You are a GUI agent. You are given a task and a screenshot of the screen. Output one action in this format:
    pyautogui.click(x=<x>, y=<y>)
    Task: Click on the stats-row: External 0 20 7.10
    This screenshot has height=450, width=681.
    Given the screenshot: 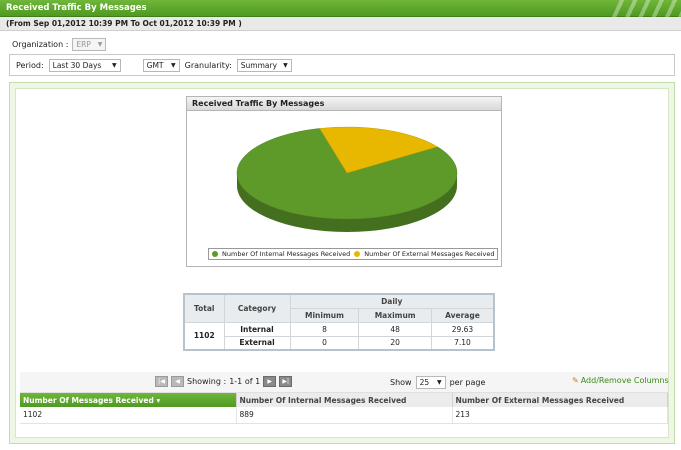 What is the action you would take?
    pyautogui.click(x=339, y=343)
    